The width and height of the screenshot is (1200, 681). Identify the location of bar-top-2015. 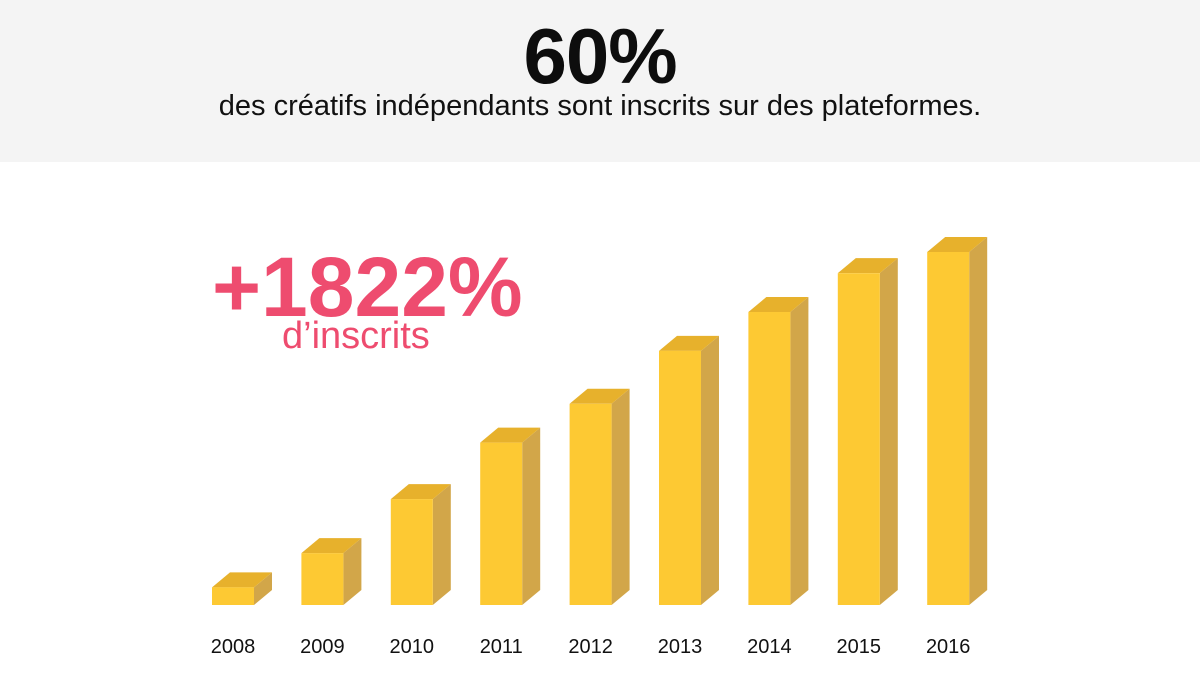
(867, 266).